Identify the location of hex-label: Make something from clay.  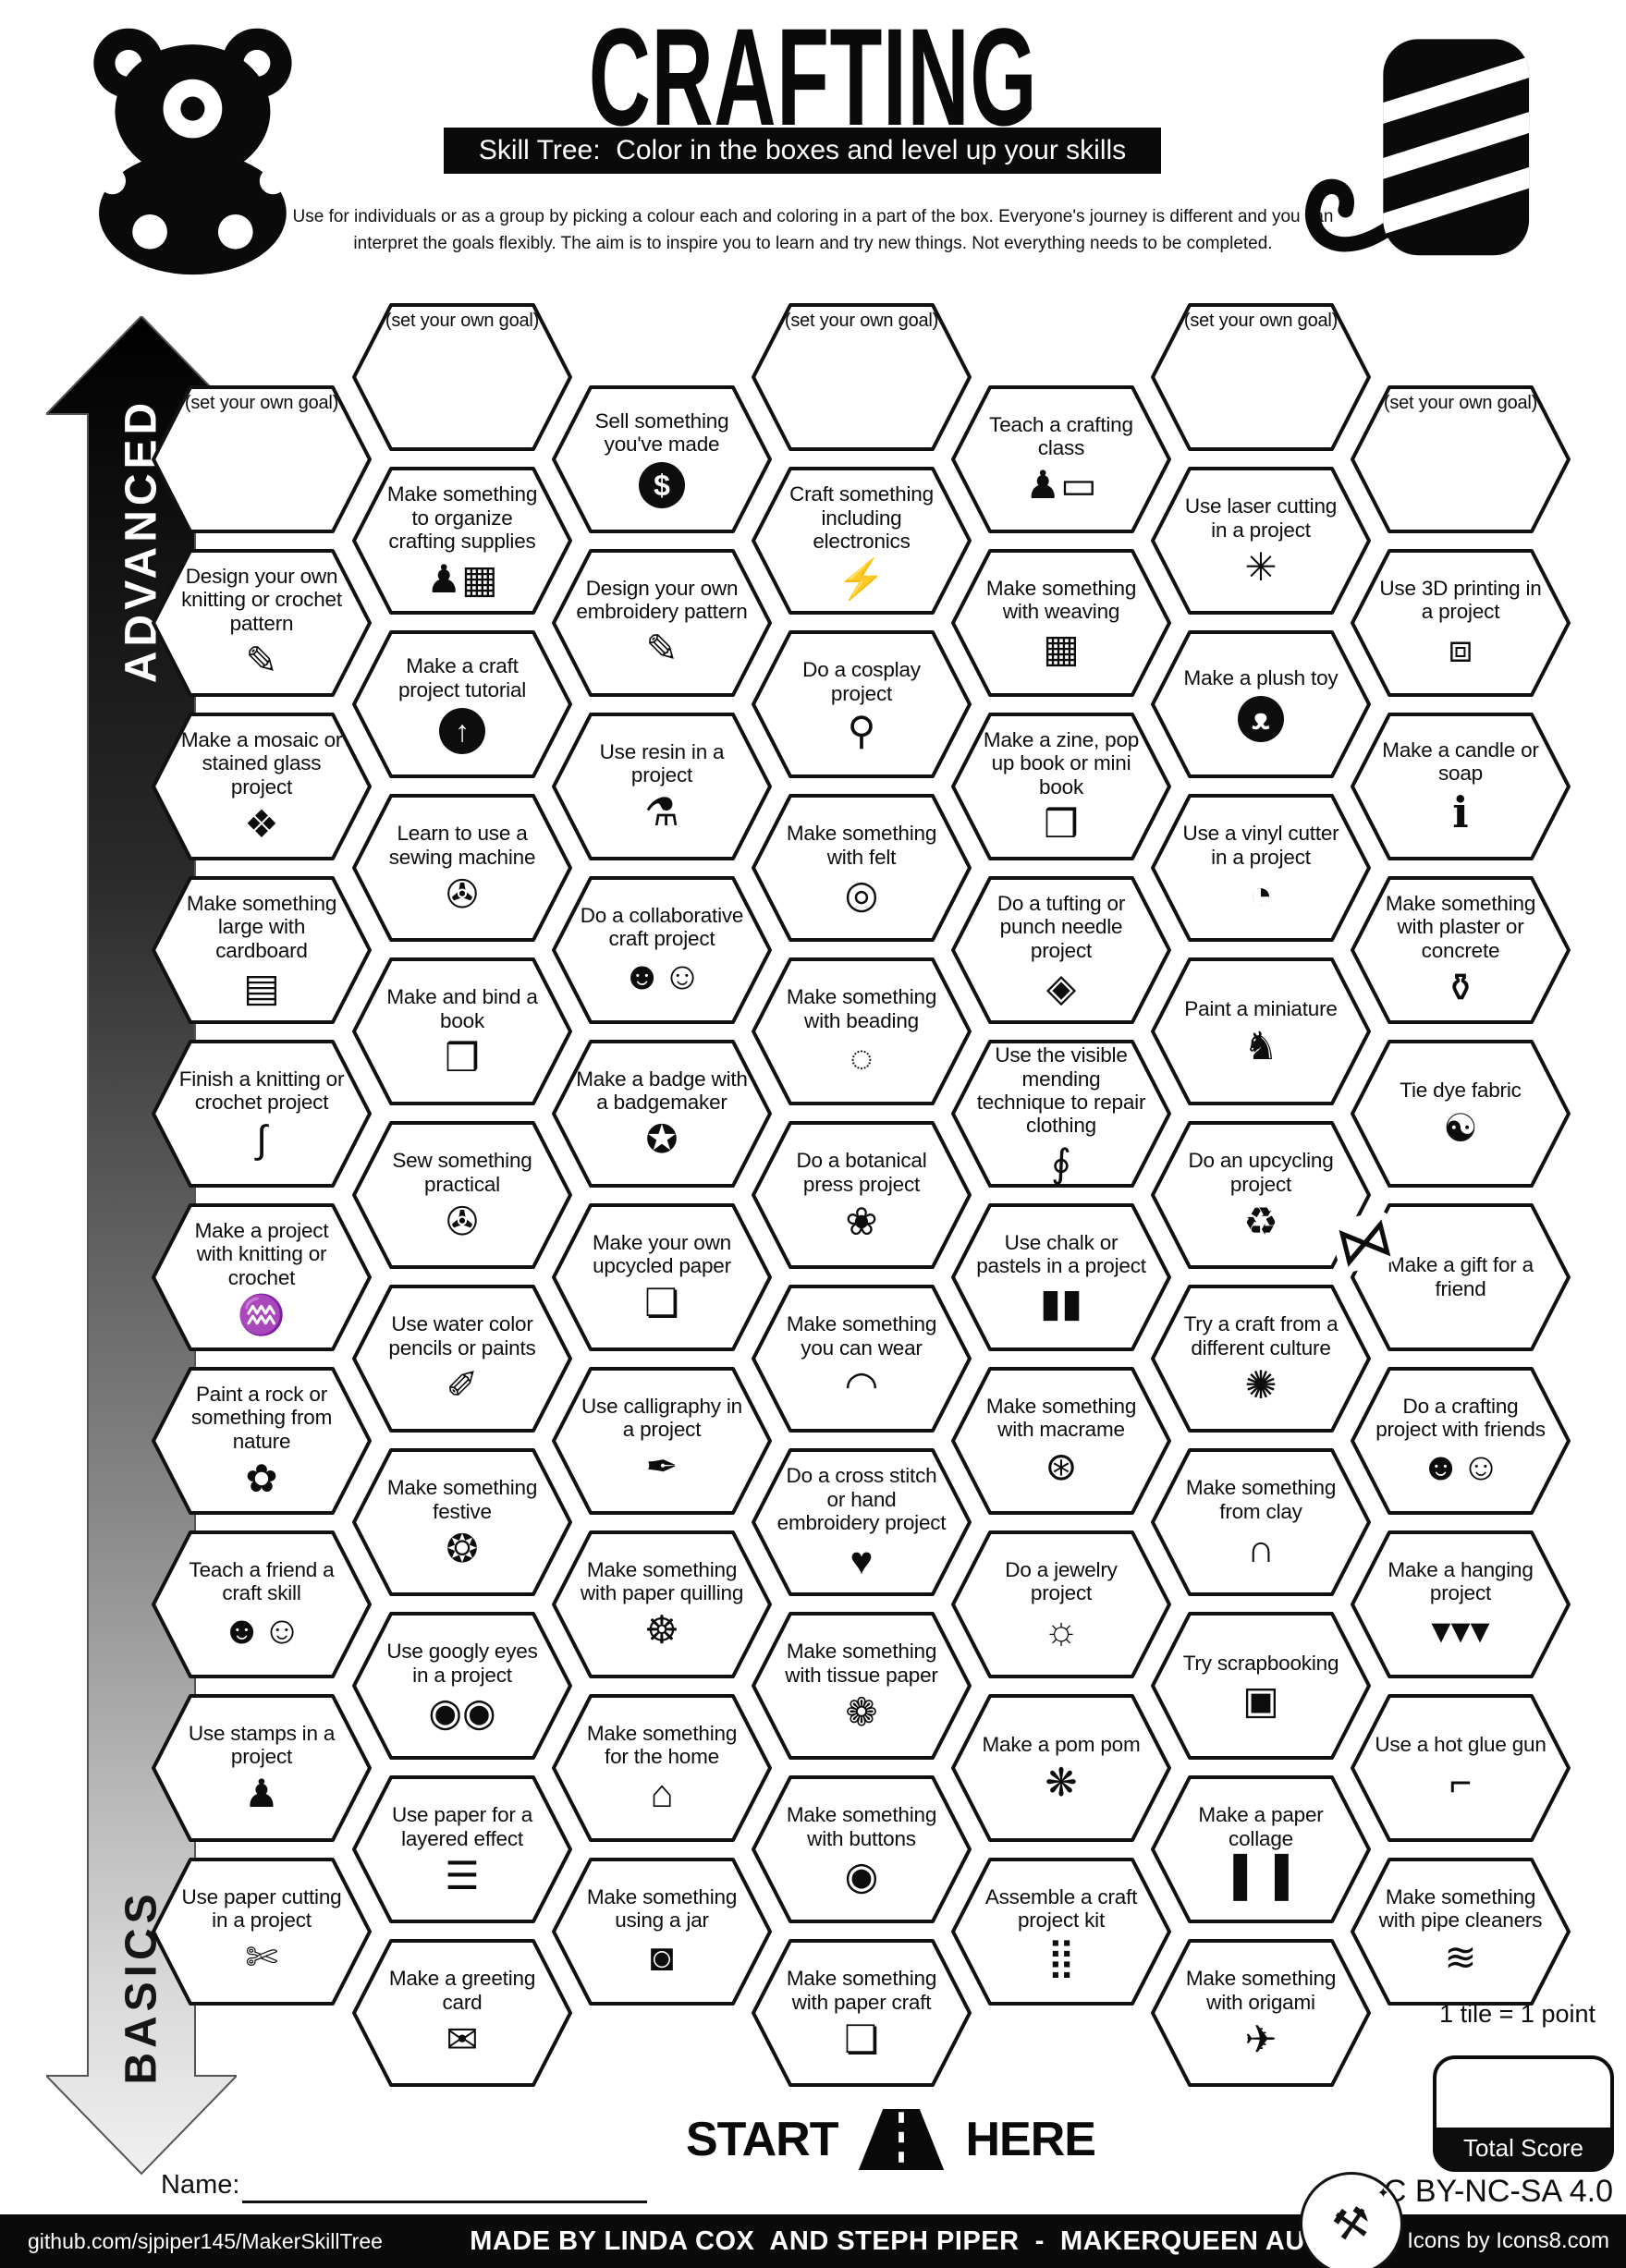
(1261, 1500).